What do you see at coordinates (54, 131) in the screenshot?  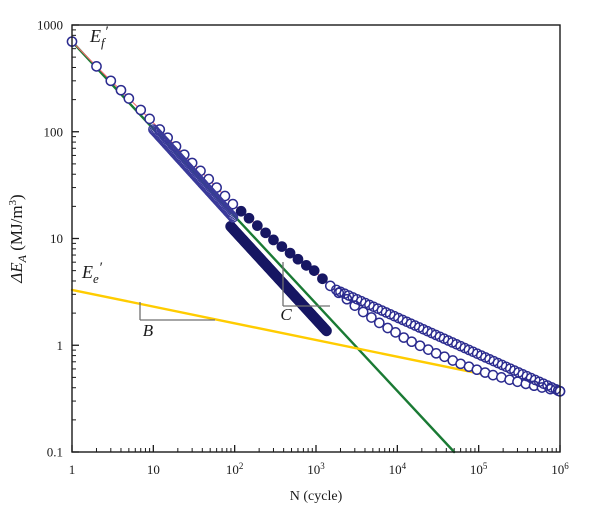 I see `y-tick-label: 100` at bounding box center [54, 131].